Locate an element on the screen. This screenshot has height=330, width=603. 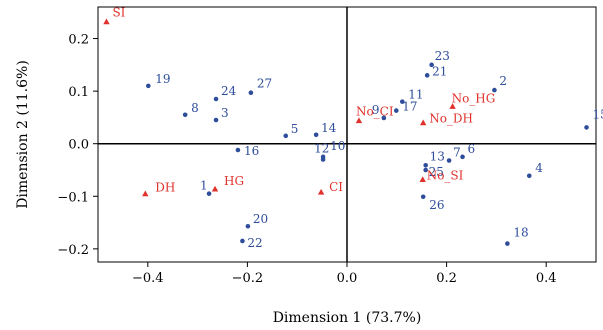
point-label-6: 6 is located at coordinates (472, 149).